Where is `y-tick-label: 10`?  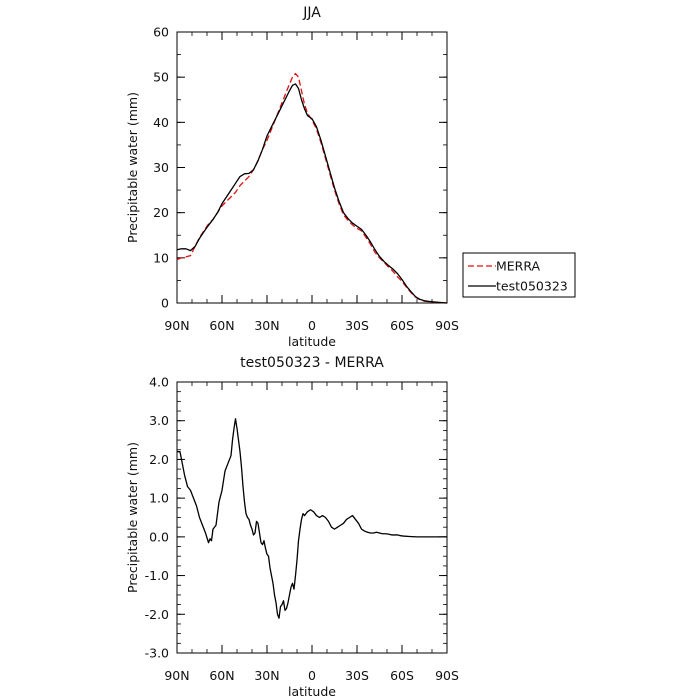
y-tick-label: 10 is located at coordinates (161, 257).